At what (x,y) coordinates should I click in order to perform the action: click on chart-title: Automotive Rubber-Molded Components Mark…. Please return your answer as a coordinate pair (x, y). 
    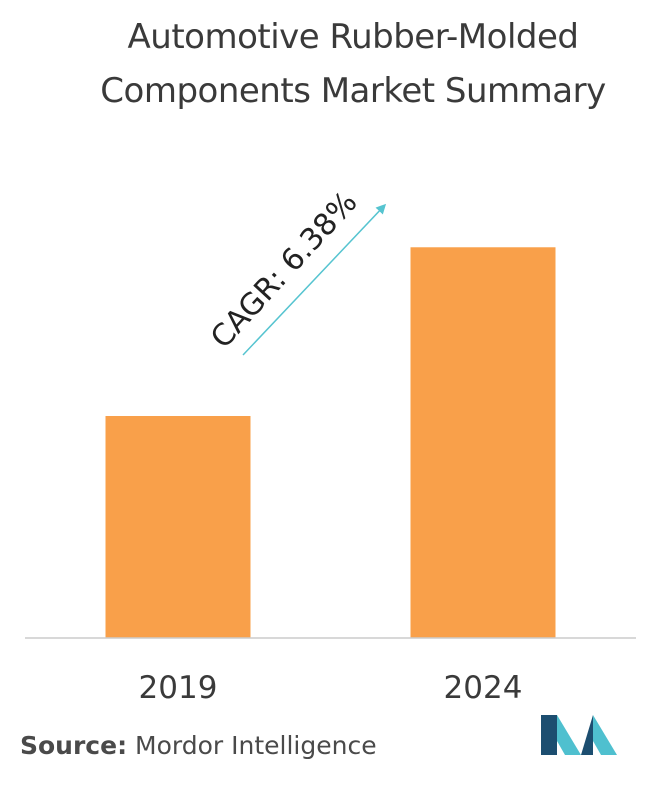
    Looking at the image, I should click on (353, 64).